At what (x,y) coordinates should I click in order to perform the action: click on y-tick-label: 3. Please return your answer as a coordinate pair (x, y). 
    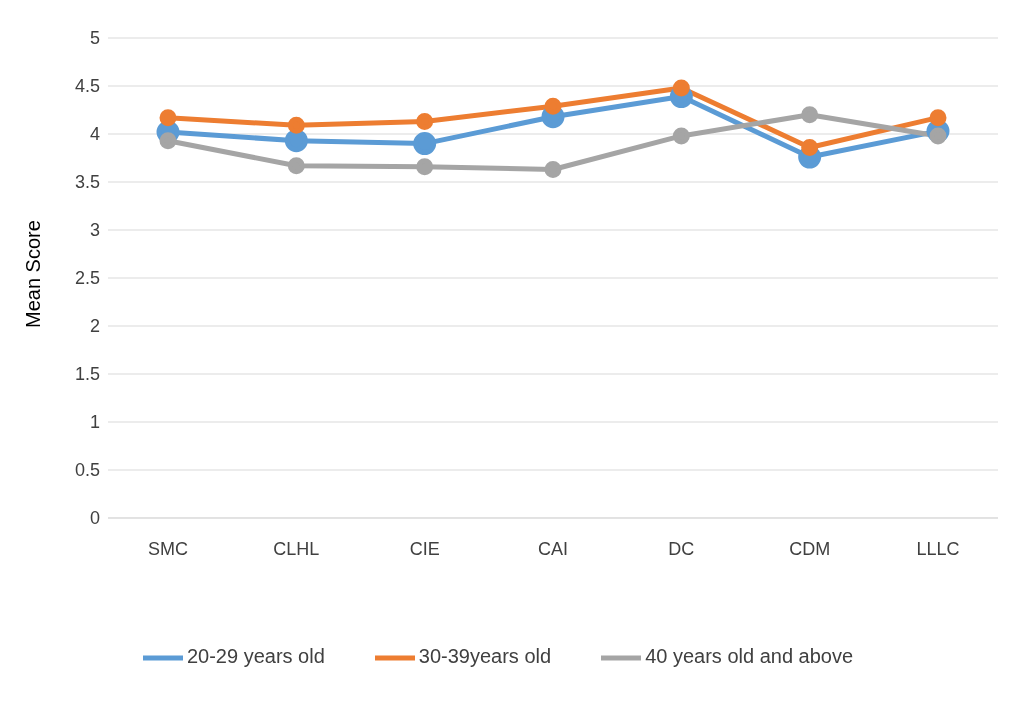
    Looking at the image, I should click on (94, 230).